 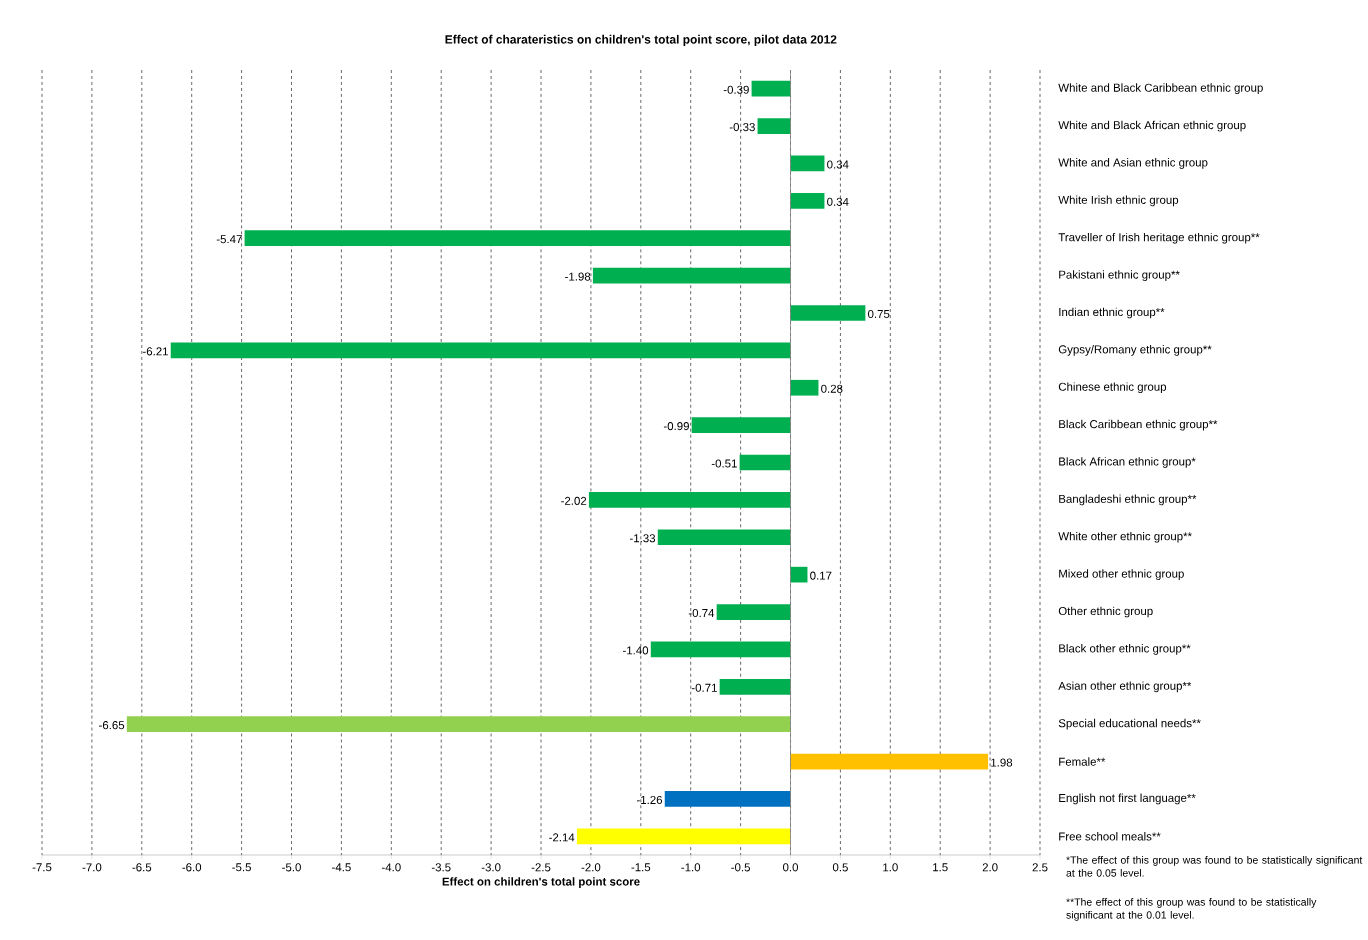 I want to click on data-label: -0.39, so click(x=736, y=89).